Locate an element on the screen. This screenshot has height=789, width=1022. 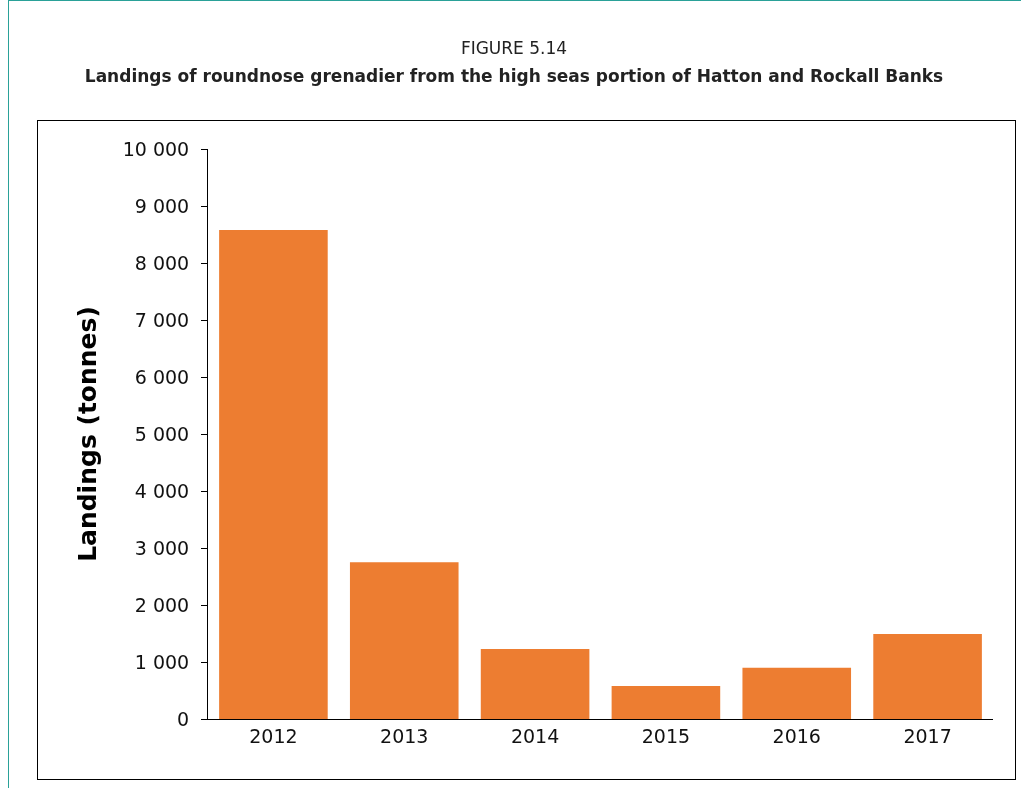
y-tick-label: 5 000 is located at coordinates (162, 433).